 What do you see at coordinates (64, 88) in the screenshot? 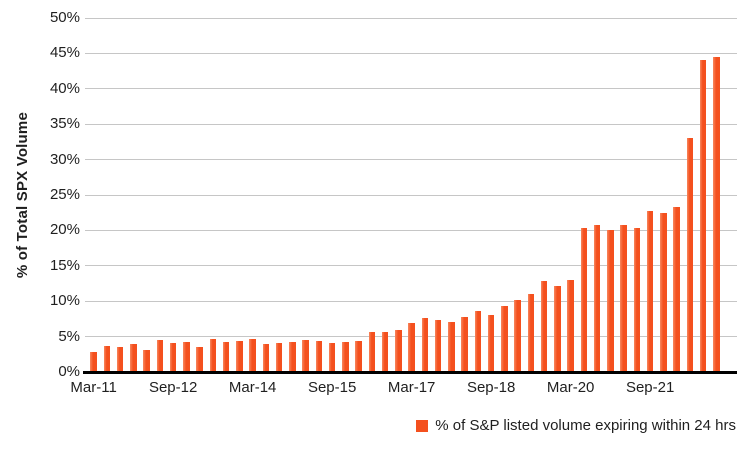
I see `y-tick-label: 40%` at bounding box center [64, 88].